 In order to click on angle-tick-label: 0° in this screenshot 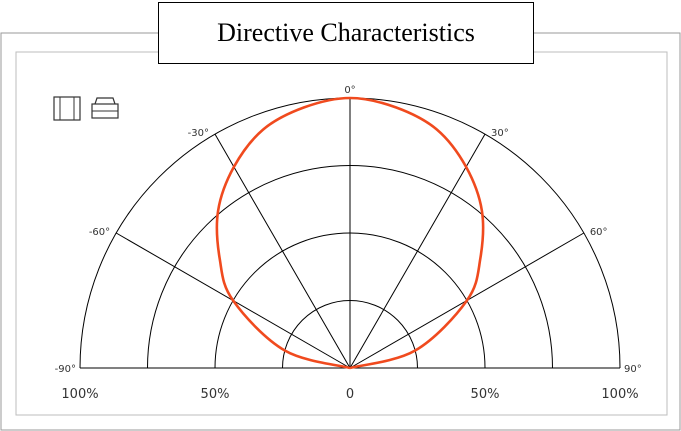, I will do `click(349, 90)`.